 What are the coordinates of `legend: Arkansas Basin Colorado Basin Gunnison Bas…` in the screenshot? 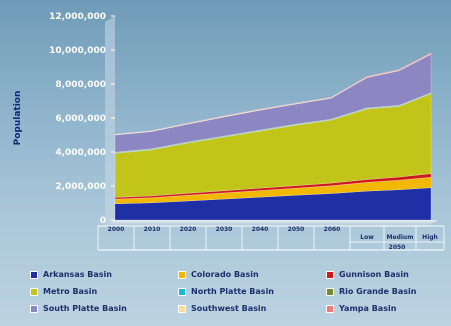 It's located at (237, 291).